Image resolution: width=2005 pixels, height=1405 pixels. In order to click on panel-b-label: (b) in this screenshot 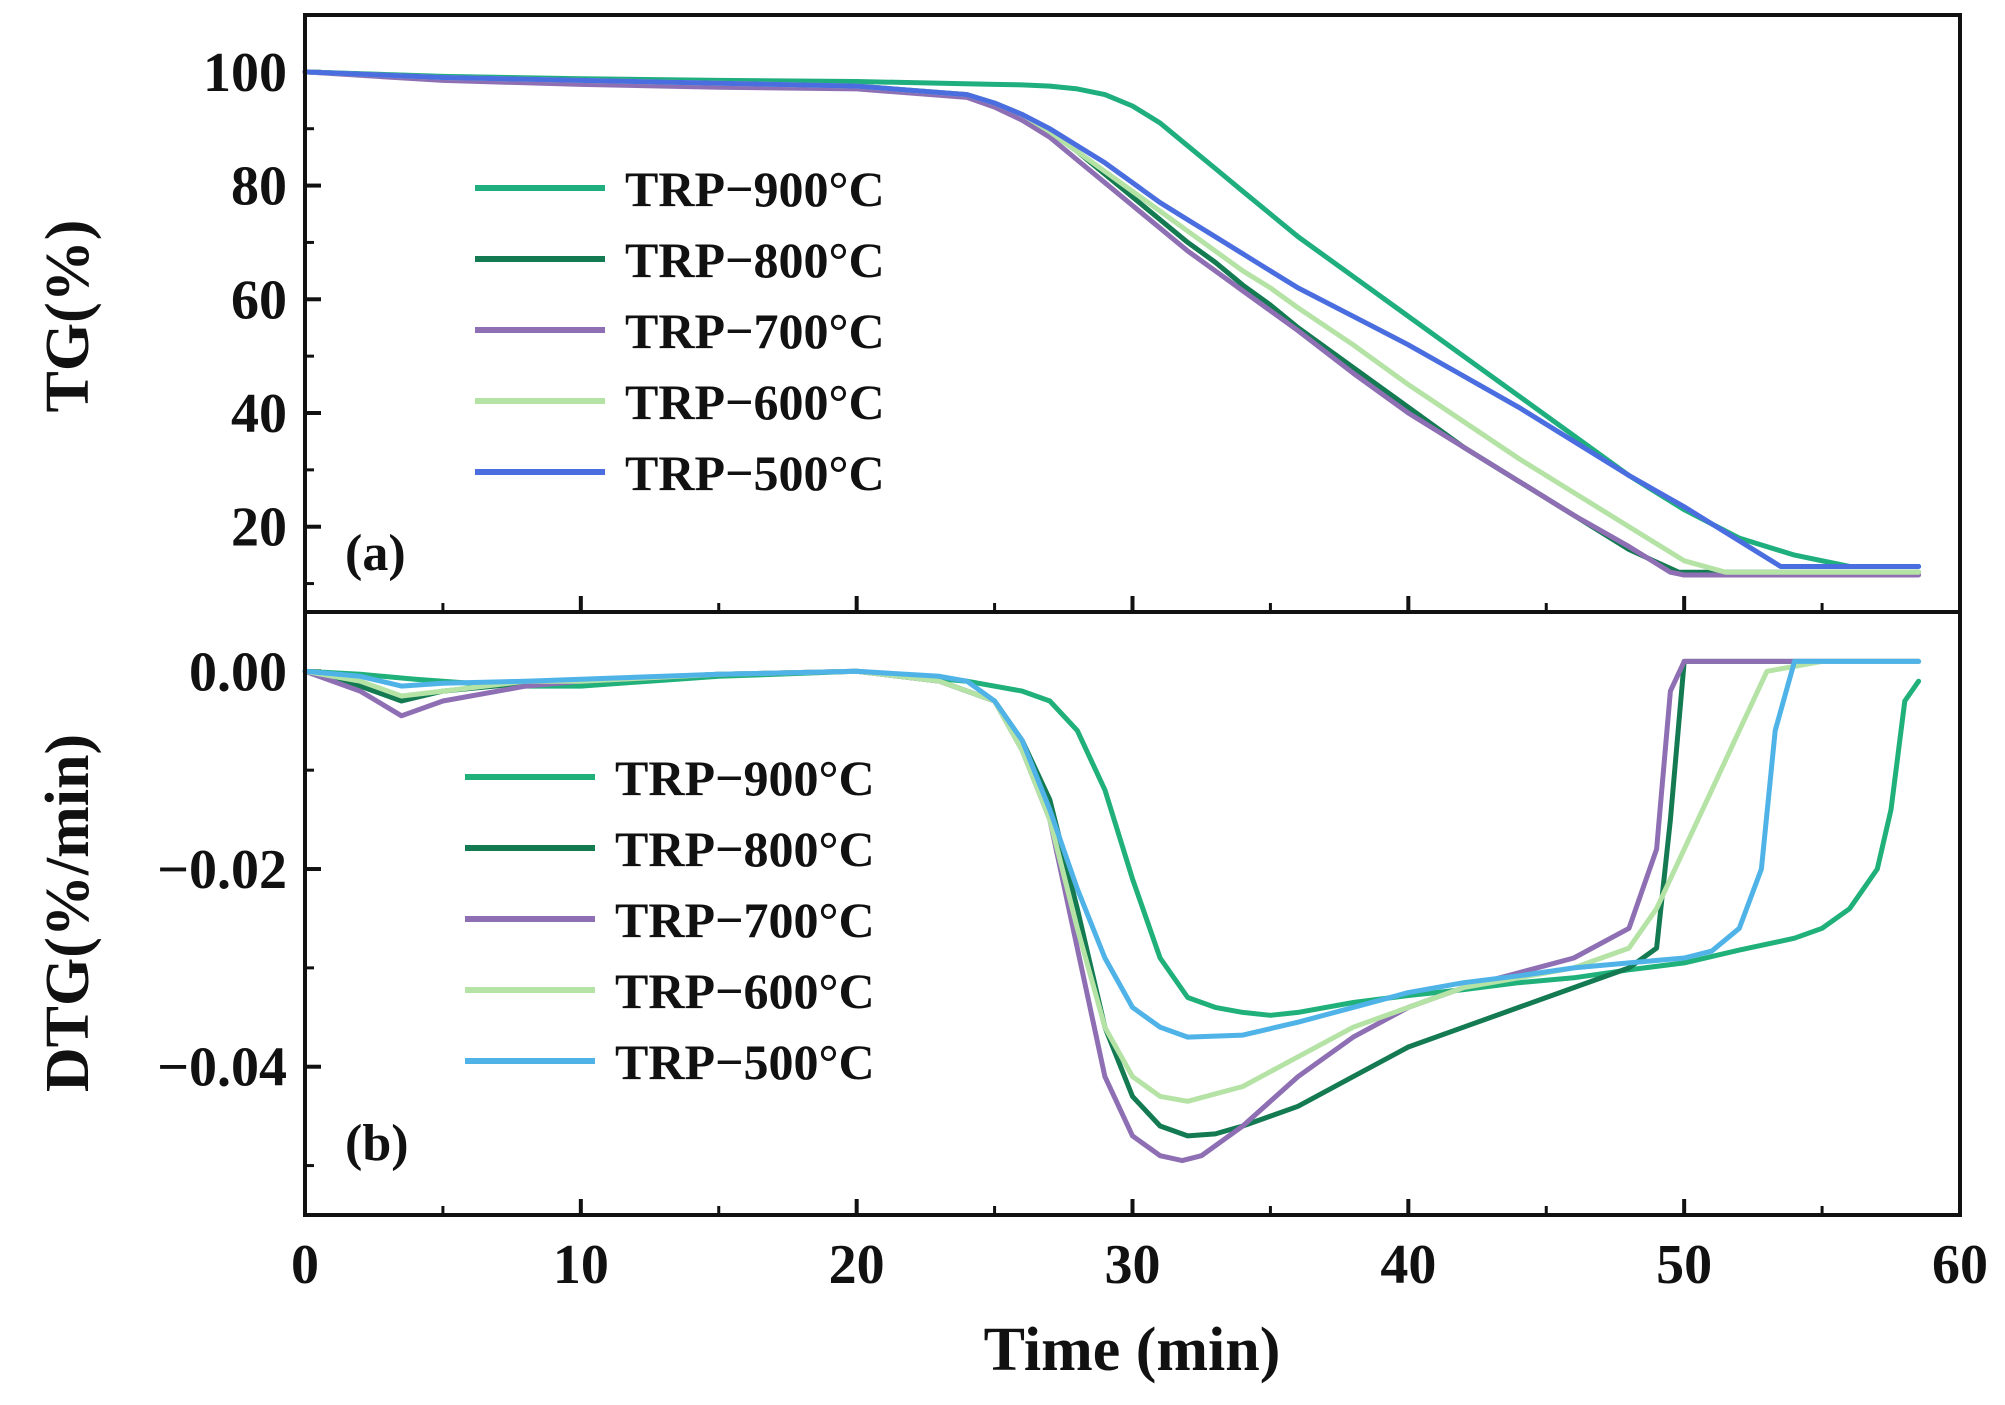, I will do `click(377, 1143)`.